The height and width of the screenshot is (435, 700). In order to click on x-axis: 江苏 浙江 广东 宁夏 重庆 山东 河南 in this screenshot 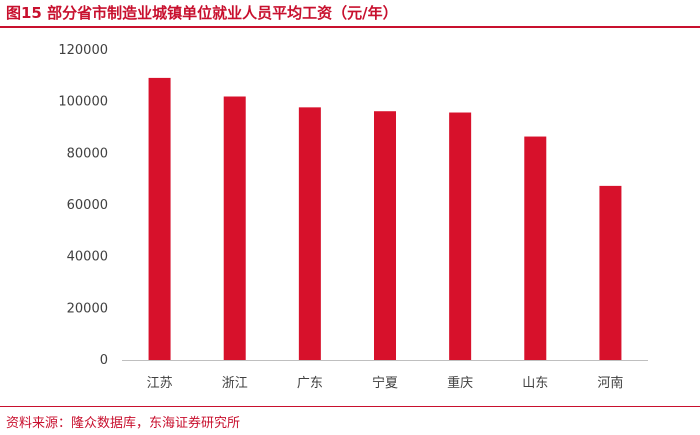, I will do `click(385, 383)`.